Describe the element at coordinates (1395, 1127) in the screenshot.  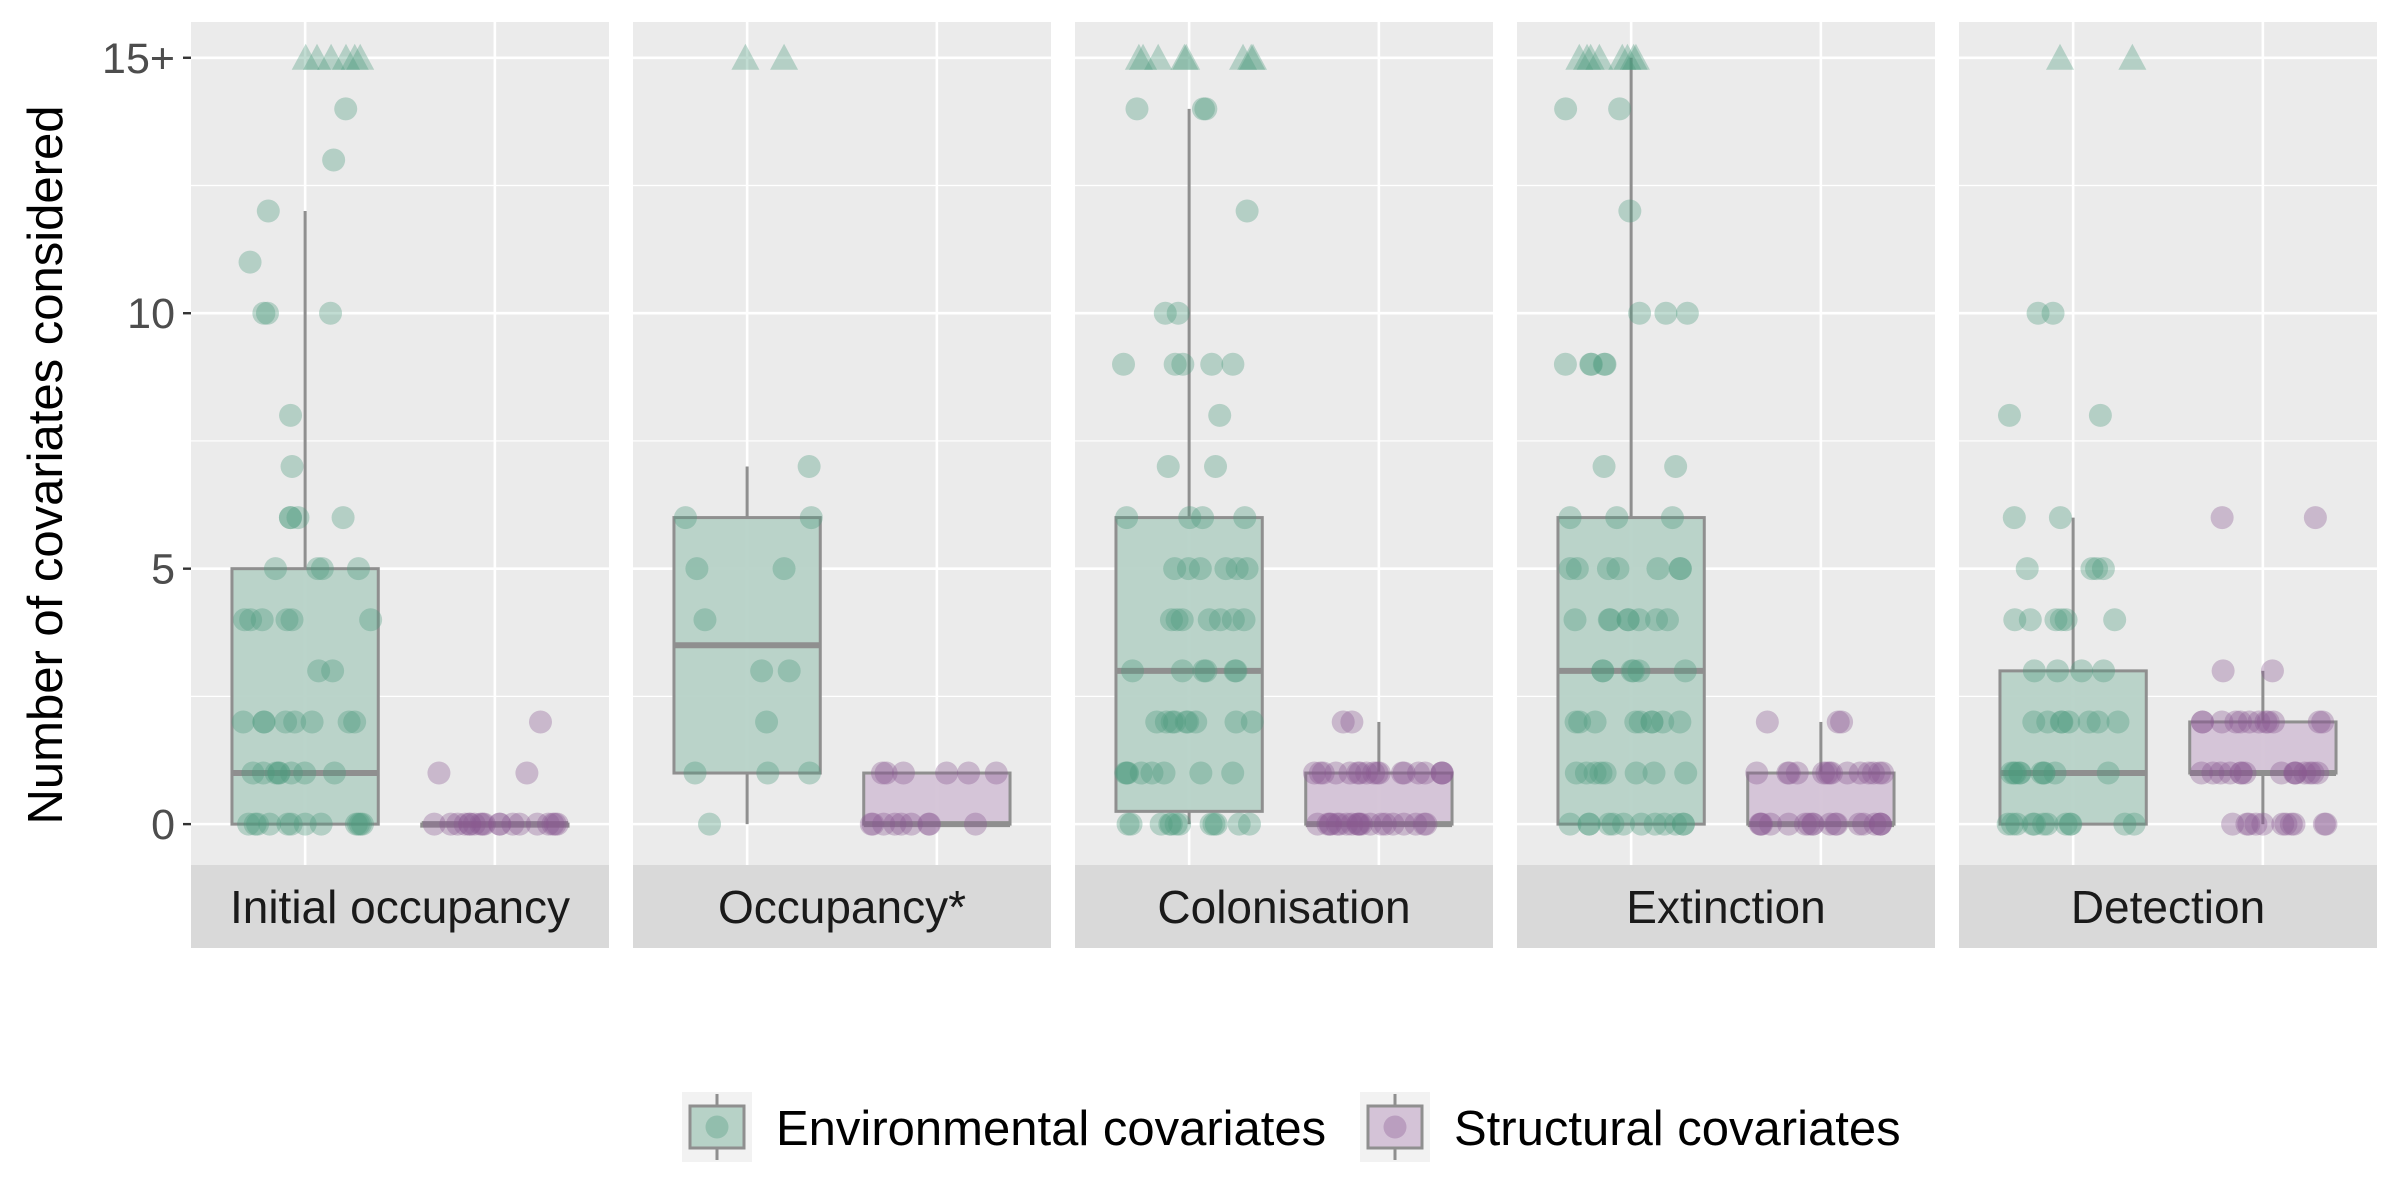
I see `legend-key-box` at that location.